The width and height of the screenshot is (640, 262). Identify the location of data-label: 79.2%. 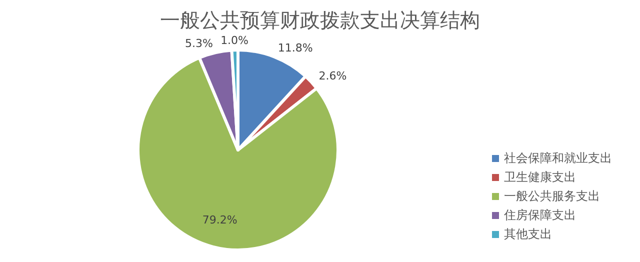
(220, 220).